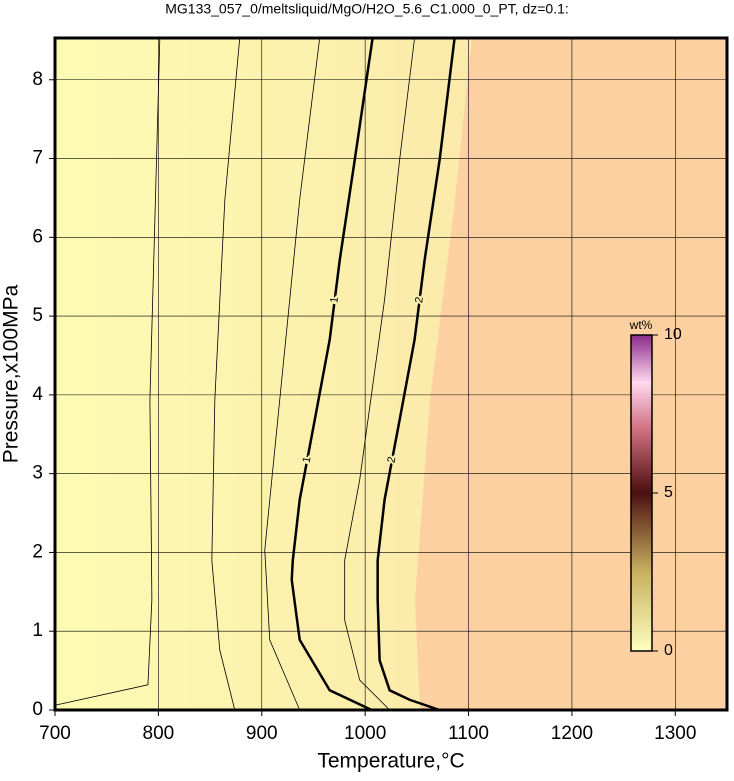 This screenshot has width=734, height=781. I want to click on x-tick-label: 900, so click(262, 733).